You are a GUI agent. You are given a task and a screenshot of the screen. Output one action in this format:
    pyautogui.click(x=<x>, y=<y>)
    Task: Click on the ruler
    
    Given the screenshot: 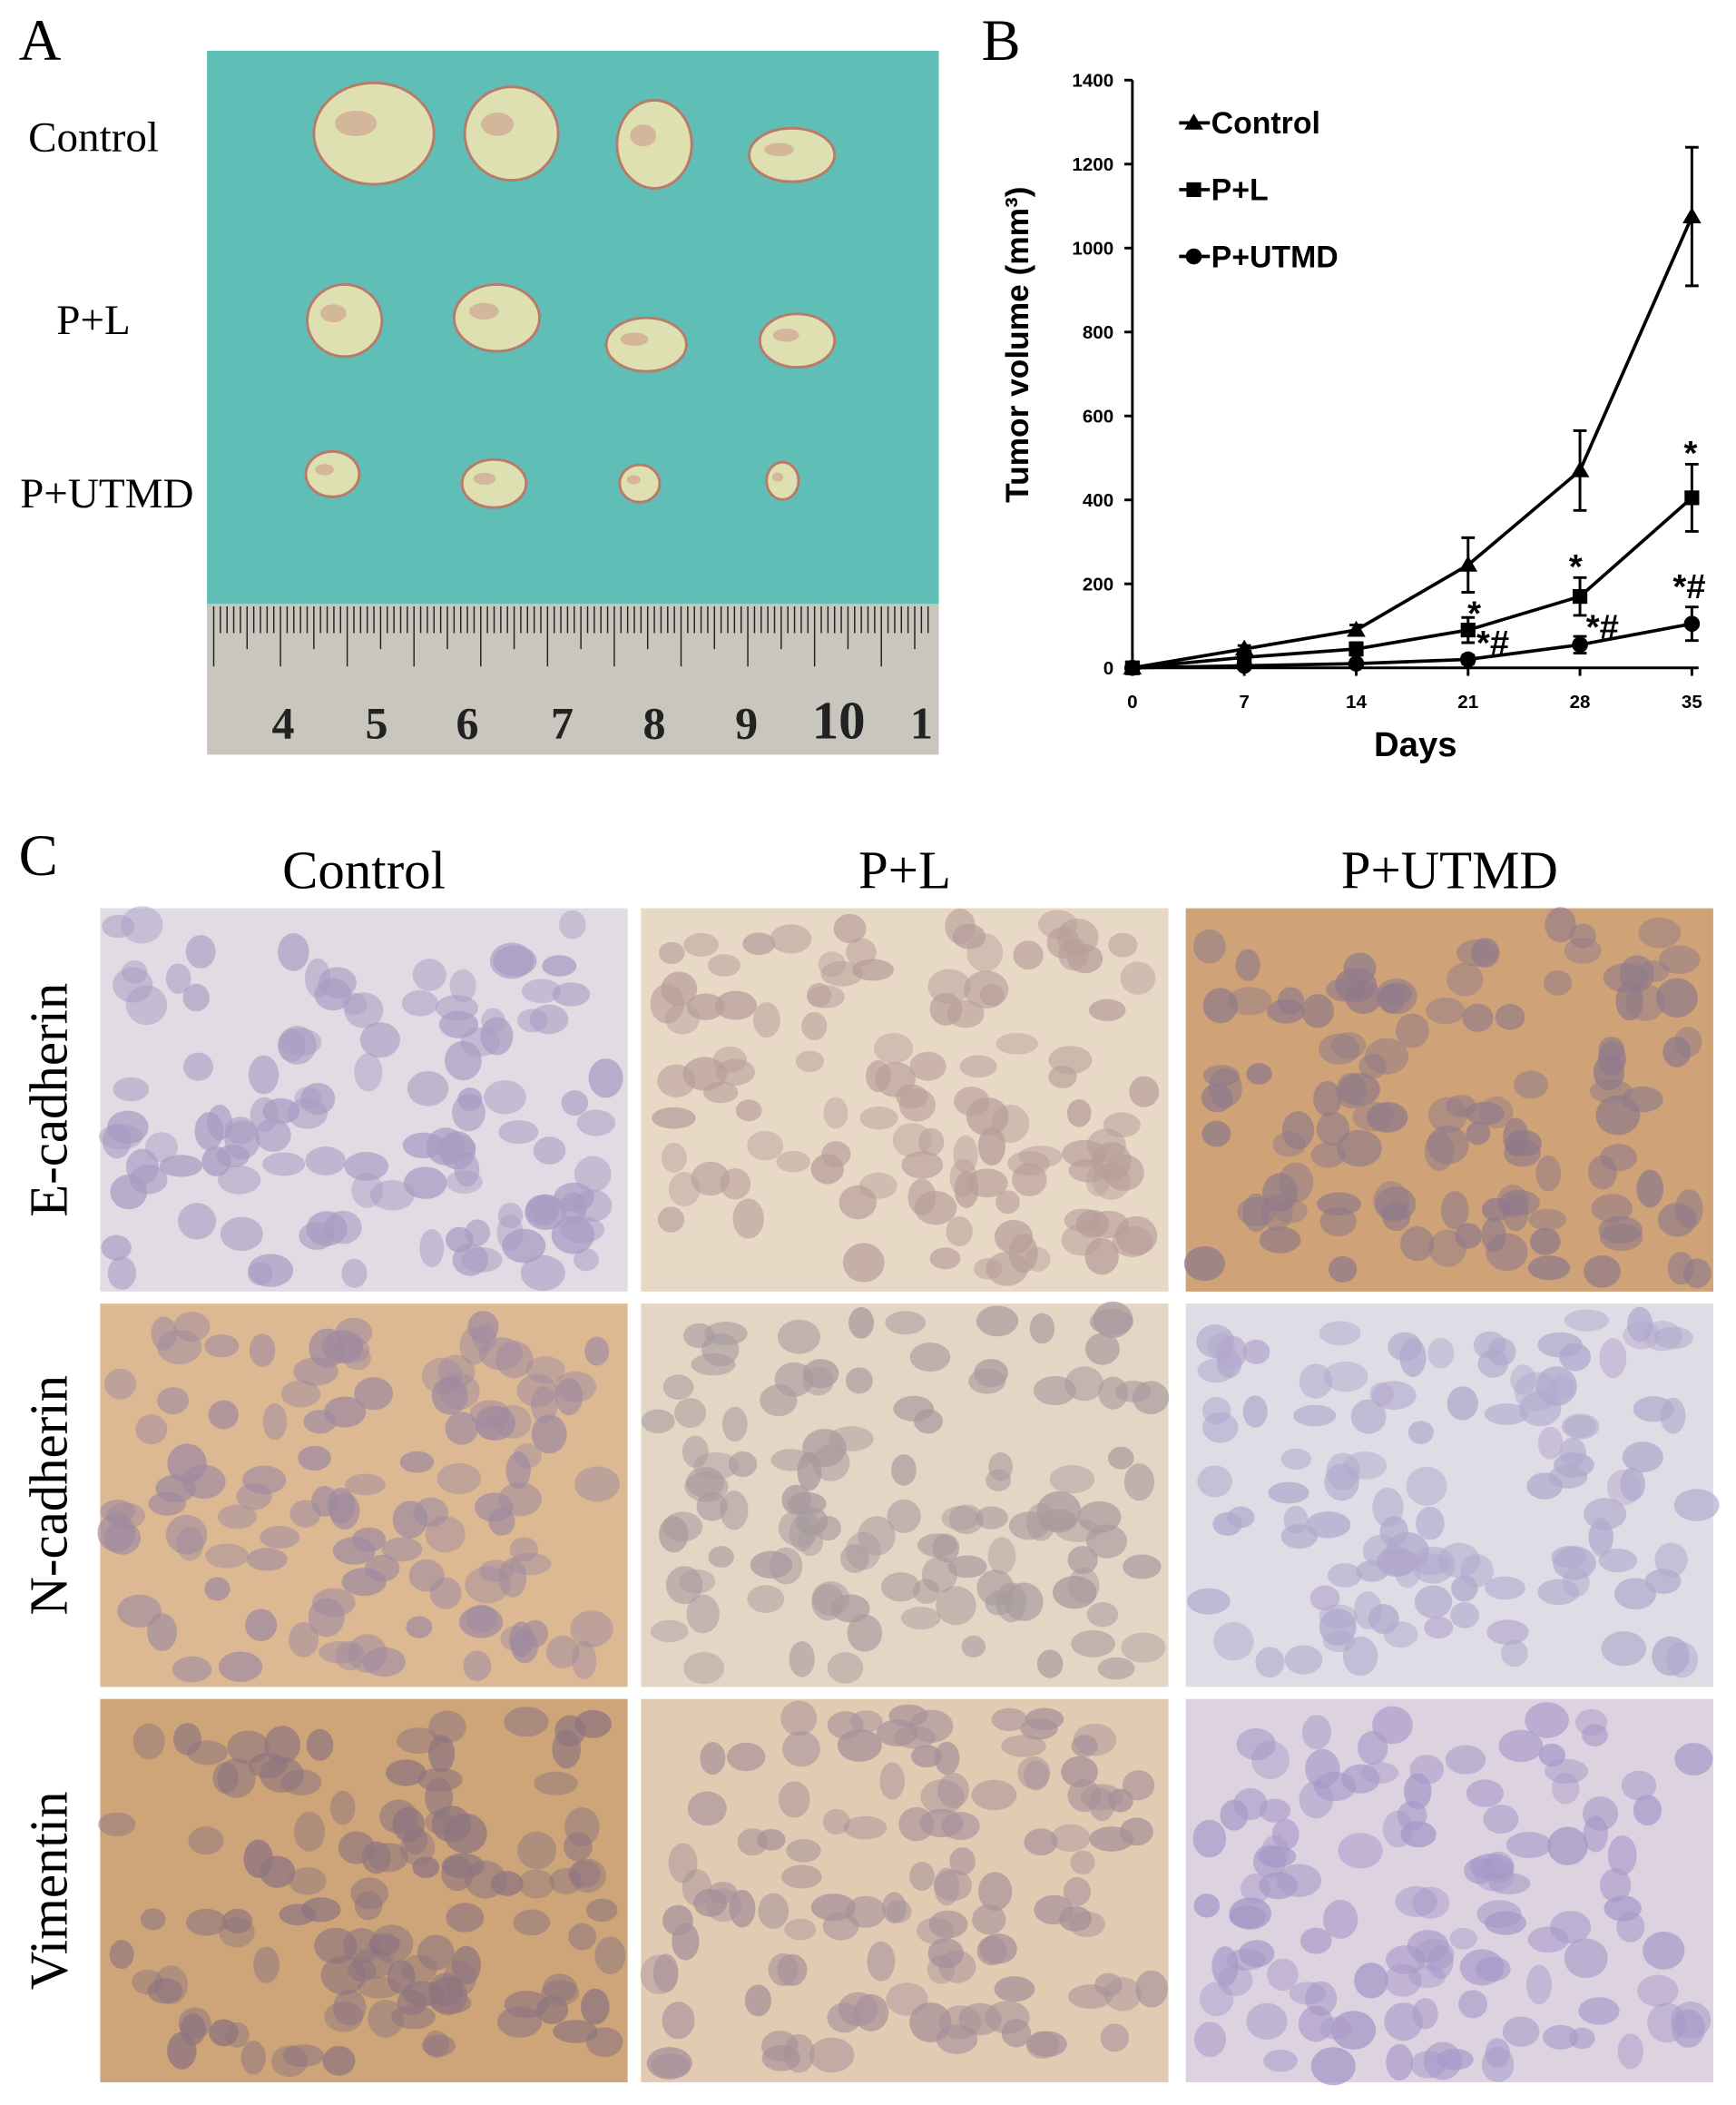 What is the action you would take?
    pyautogui.click(x=573, y=679)
    